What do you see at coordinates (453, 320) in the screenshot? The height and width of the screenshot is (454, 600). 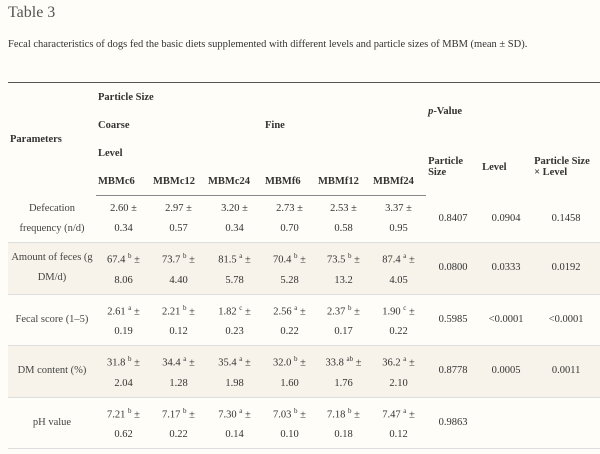 I see `p-value: 0.5985` at bounding box center [453, 320].